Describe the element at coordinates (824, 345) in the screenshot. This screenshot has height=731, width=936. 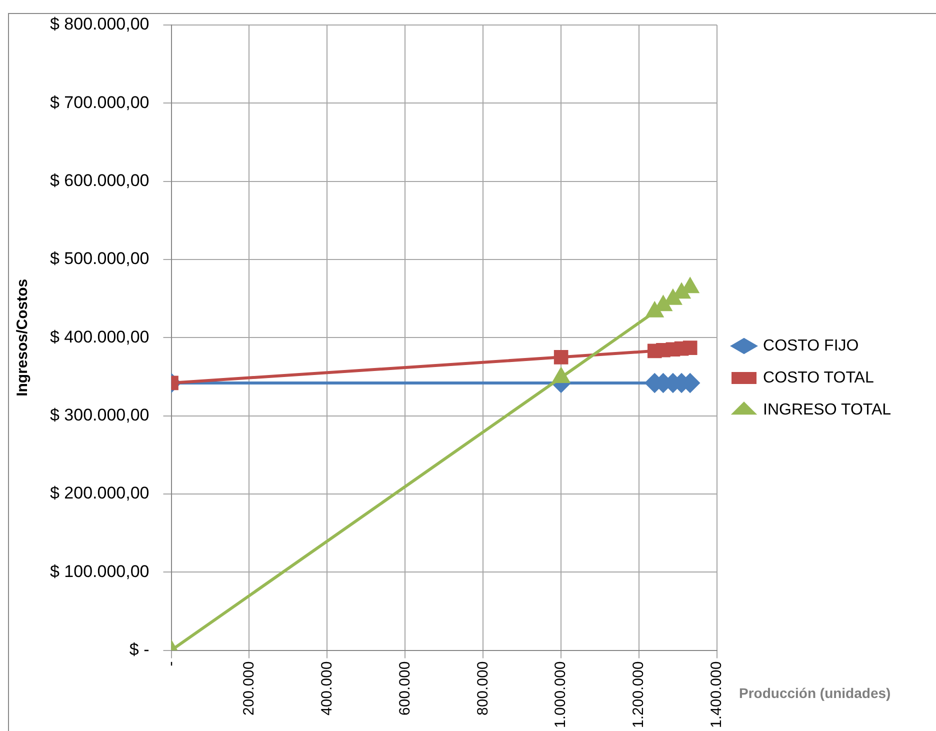
I see `legend-label: COSTO FIJO` at that location.